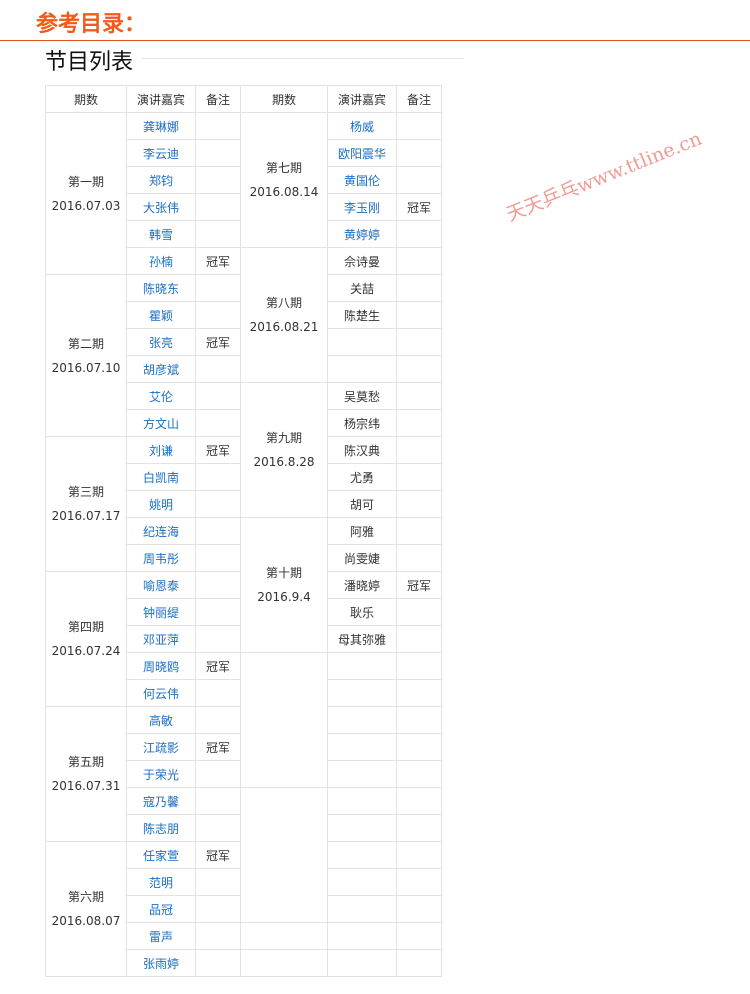 Image resolution: width=750 pixels, height=994 pixels. I want to click on guest-name: 李云迪, so click(161, 153).